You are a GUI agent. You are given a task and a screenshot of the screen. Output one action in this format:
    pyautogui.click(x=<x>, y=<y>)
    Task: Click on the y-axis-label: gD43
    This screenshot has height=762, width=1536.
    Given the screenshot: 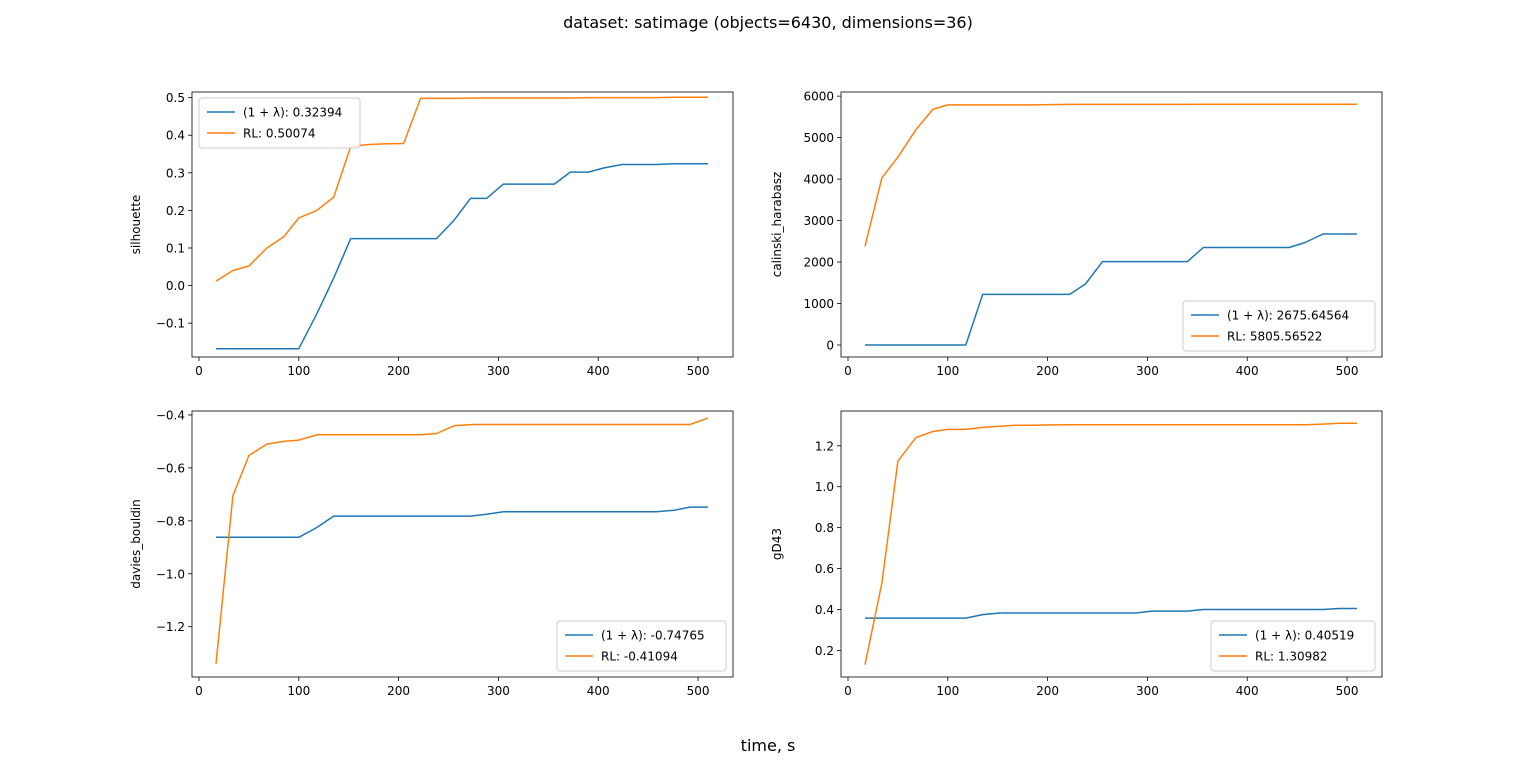 What is the action you would take?
    pyautogui.click(x=777, y=544)
    